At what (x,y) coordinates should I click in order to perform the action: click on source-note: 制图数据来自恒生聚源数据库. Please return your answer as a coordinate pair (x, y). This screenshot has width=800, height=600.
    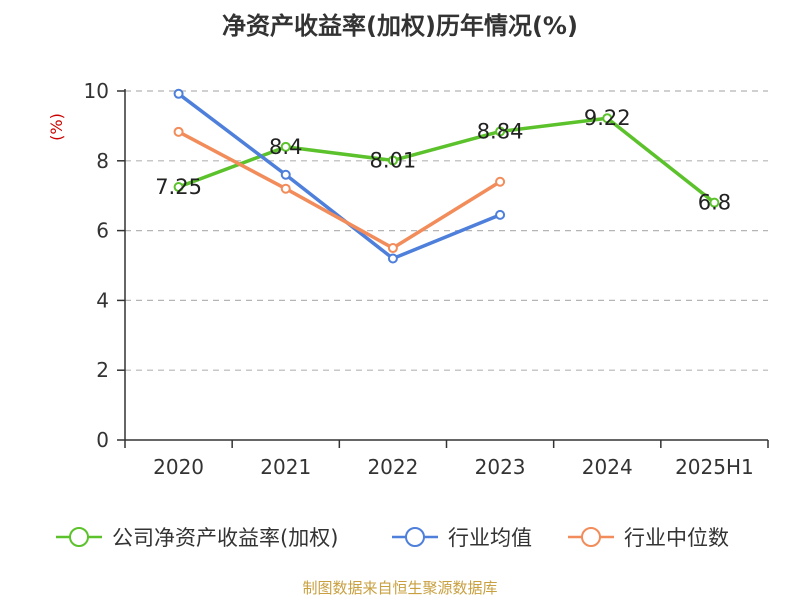
    Looking at the image, I should click on (399, 588).